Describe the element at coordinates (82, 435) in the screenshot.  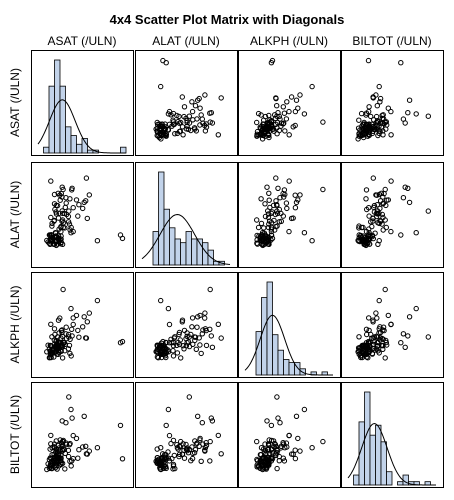
I see `panel-biltot-uln-vs-asat-uln` at that location.